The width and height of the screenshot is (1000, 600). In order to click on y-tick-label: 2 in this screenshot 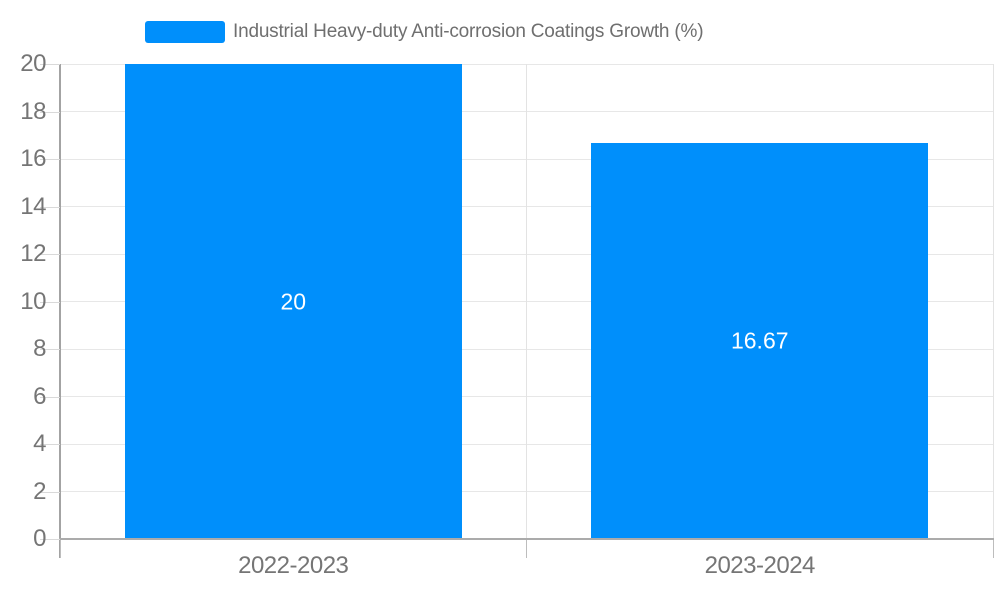, I will do `click(39, 491)`.